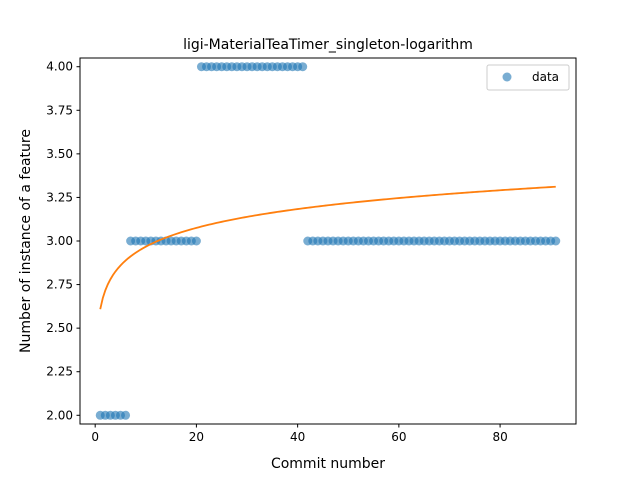  What do you see at coordinates (507, 77) in the screenshot?
I see `legend-marker-data` at bounding box center [507, 77].